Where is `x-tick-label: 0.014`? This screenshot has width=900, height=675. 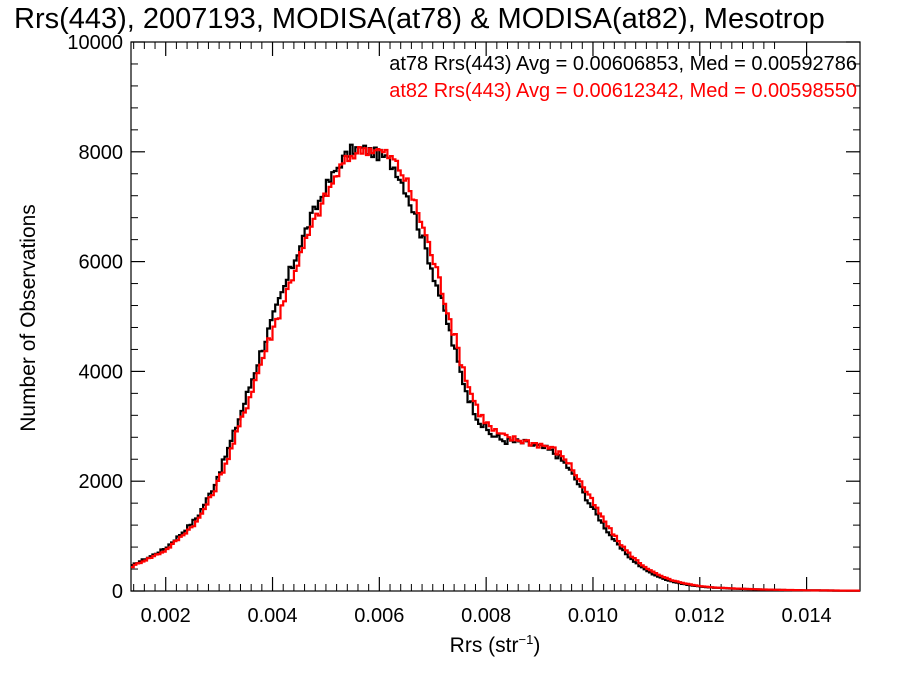
x-tick-label: 0.014 is located at coordinates (807, 616).